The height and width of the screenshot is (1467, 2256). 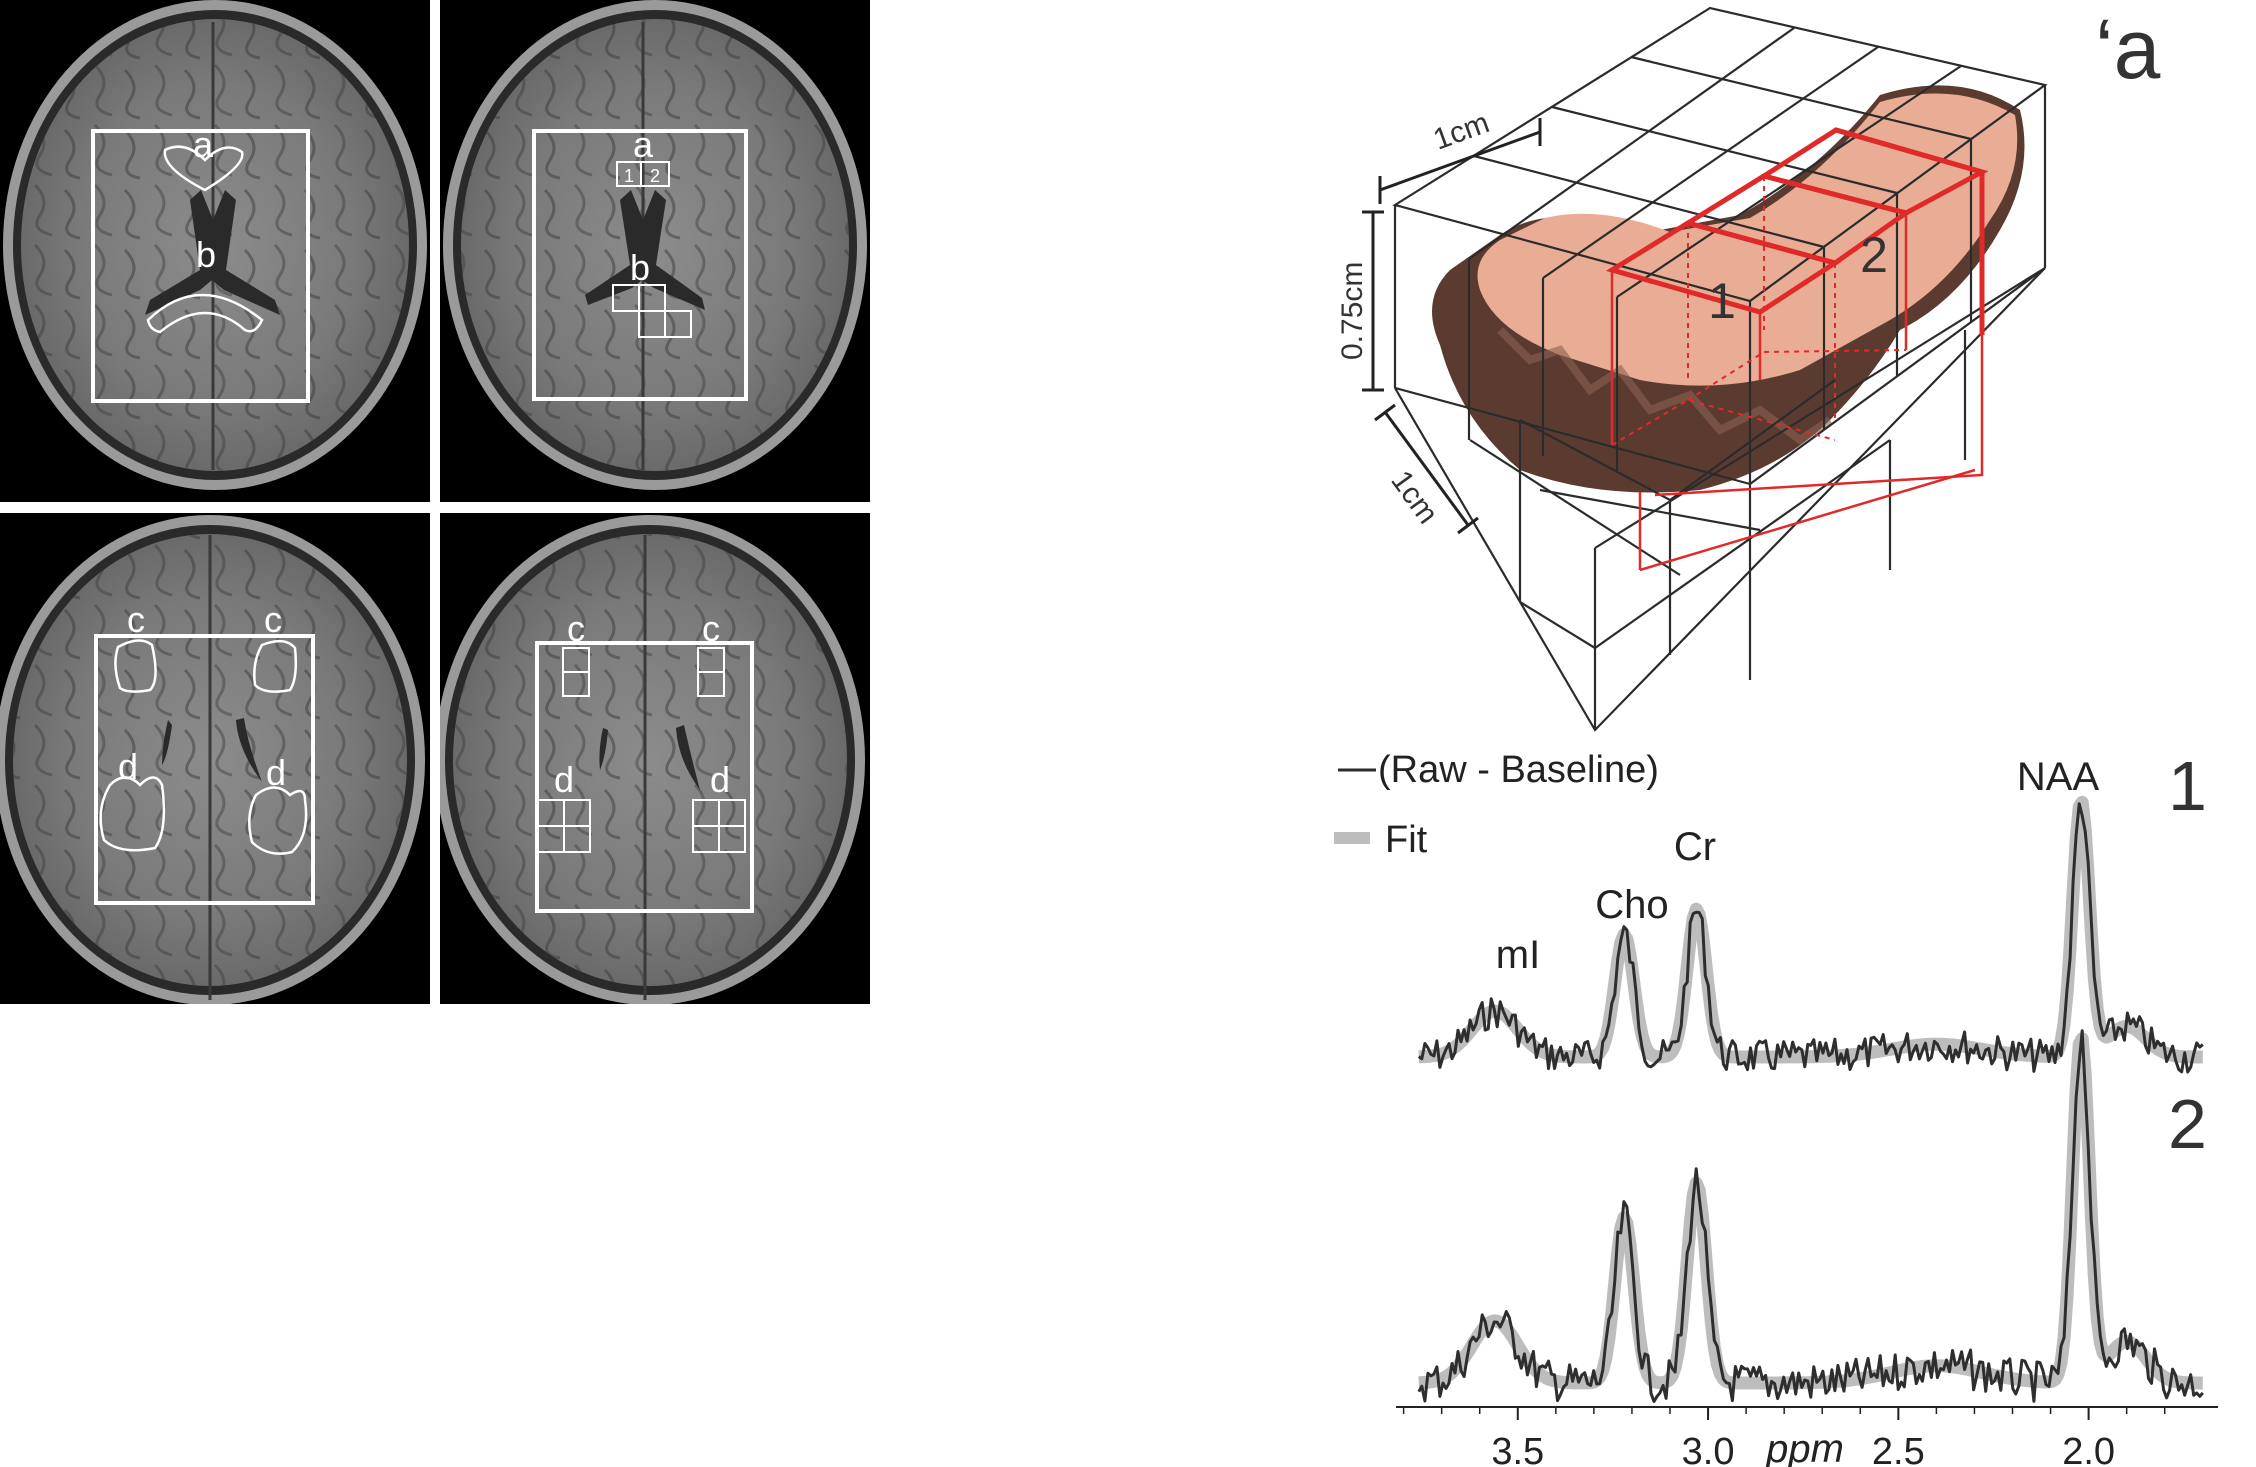 I want to click on tissue-texture, so click(x=1665, y=386).